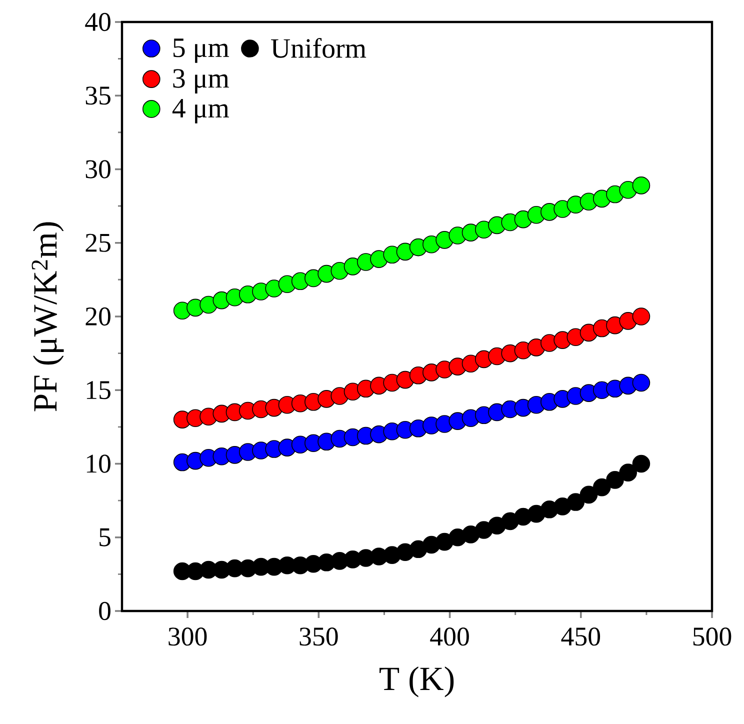  What do you see at coordinates (104, 611) in the screenshot?
I see `y-tick-label: 0` at bounding box center [104, 611].